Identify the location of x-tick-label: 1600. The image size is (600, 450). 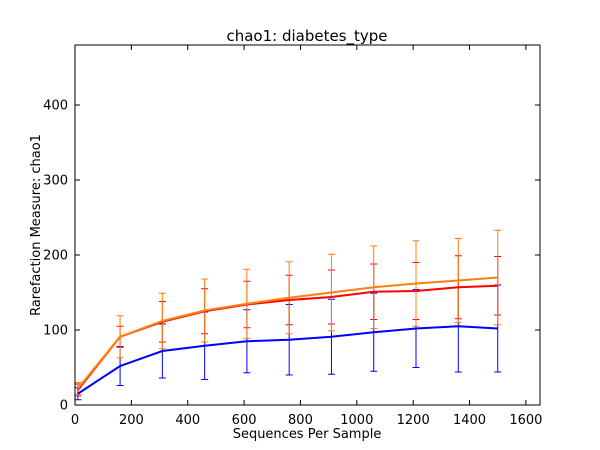
(525, 420).